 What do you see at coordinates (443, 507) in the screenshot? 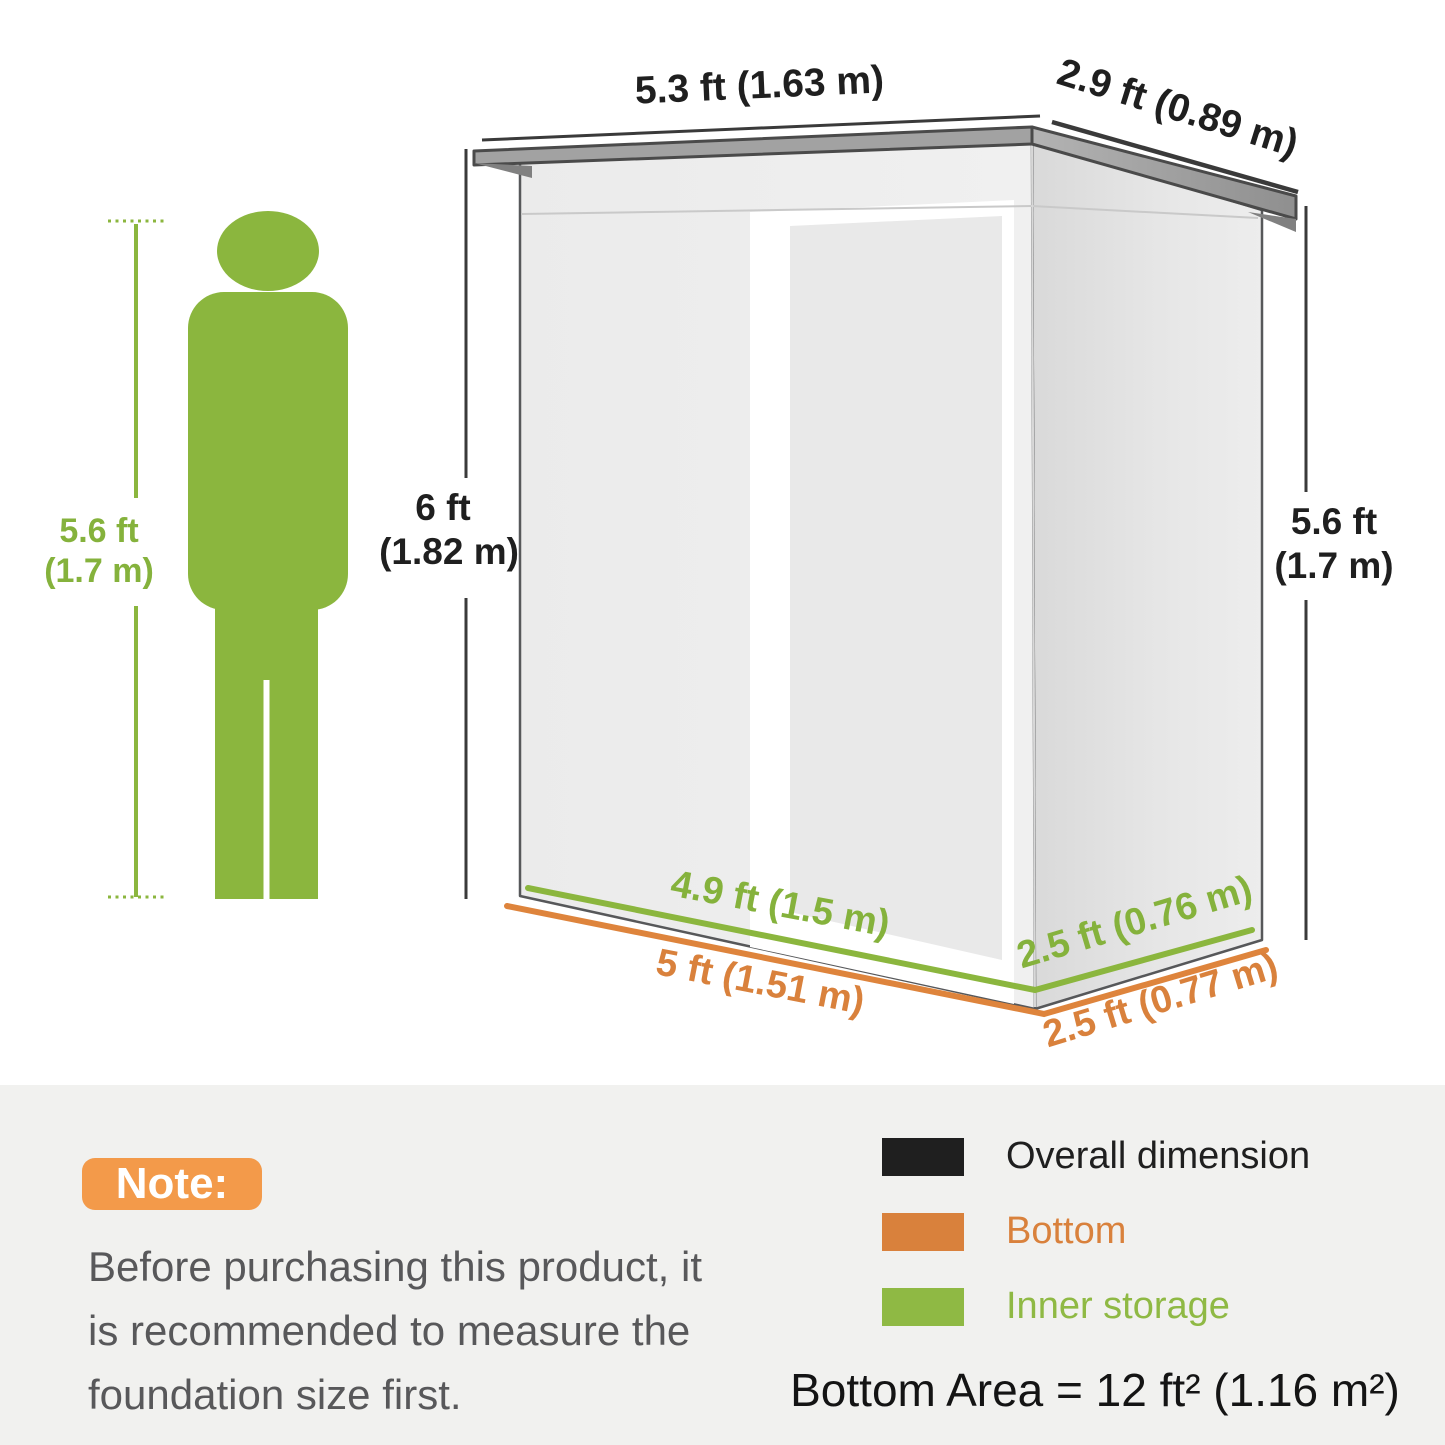
I see `left-height-label-ft: 6 ft` at bounding box center [443, 507].